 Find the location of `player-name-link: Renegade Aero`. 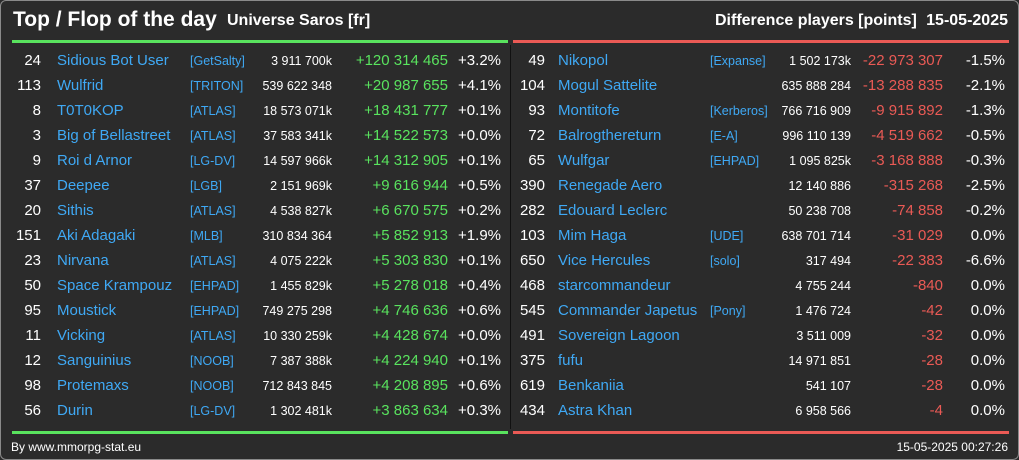

player-name-link: Renegade Aero is located at coordinates (610, 185).